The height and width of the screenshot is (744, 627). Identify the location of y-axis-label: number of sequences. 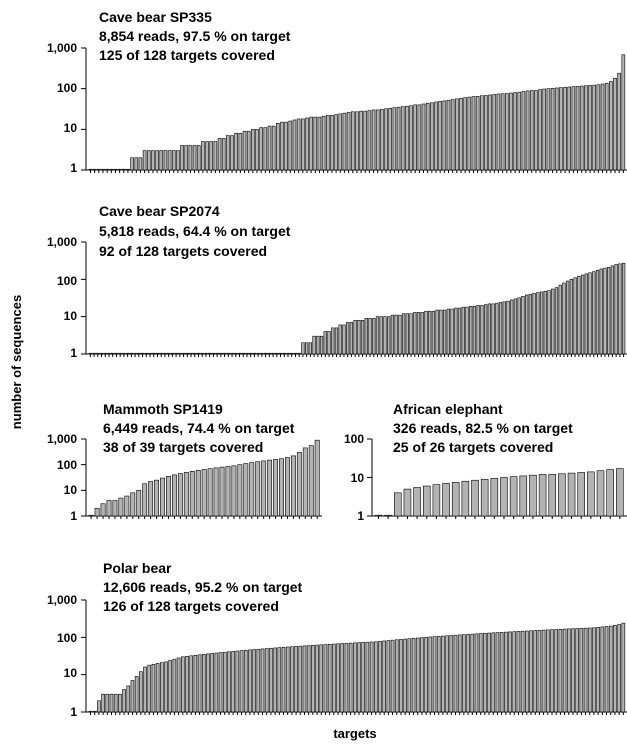
(16, 362).